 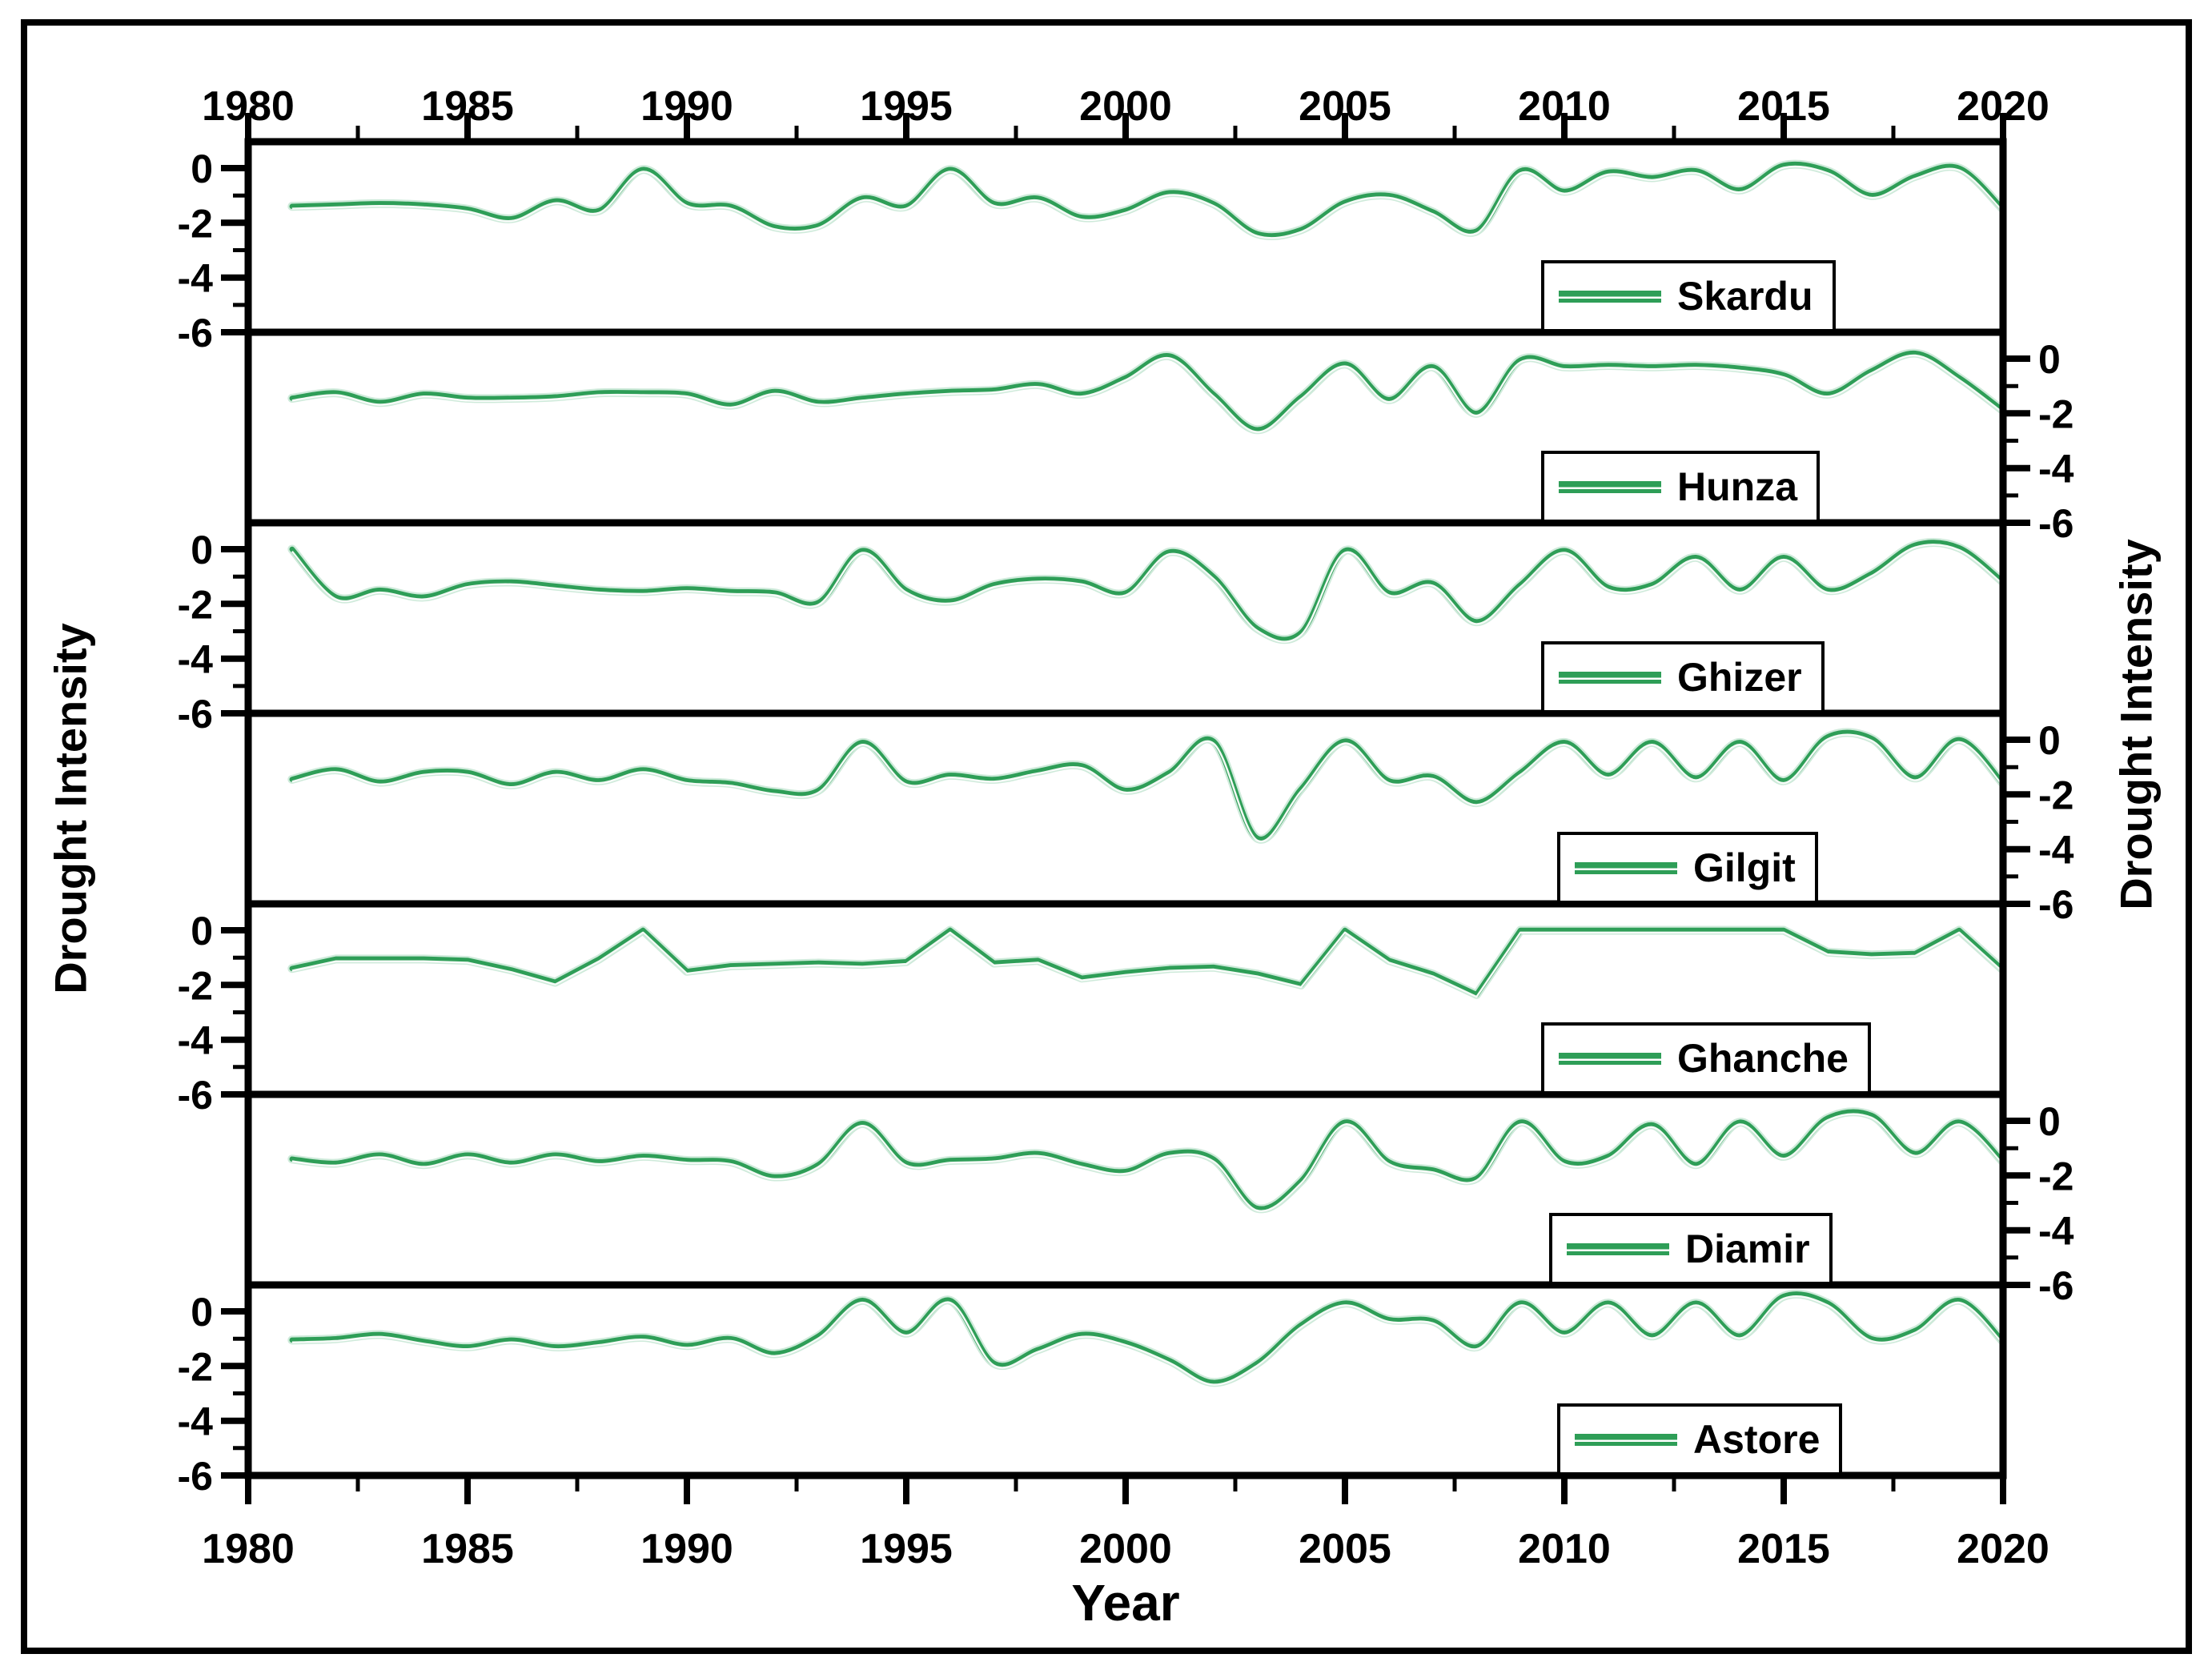 What do you see at coordinates (468, 106) in the screenshot?
I see `x-tick-label-top: 1985` at bounding box center [468, 106].